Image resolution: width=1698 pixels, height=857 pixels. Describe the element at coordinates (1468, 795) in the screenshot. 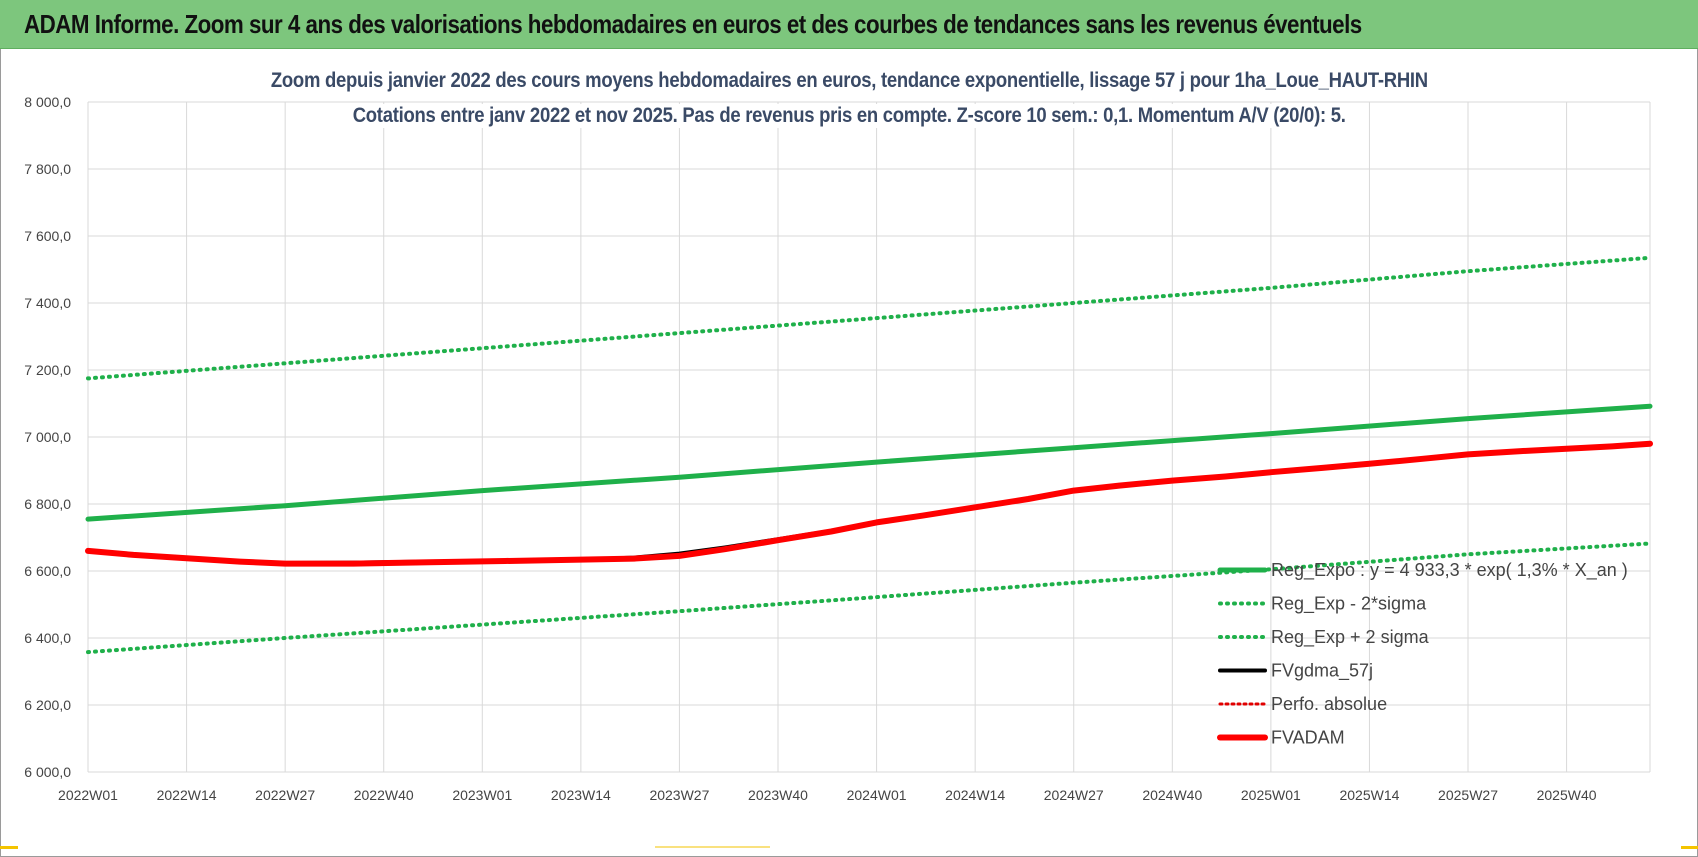

I see `x-tick-label: 2025W27` at that location.